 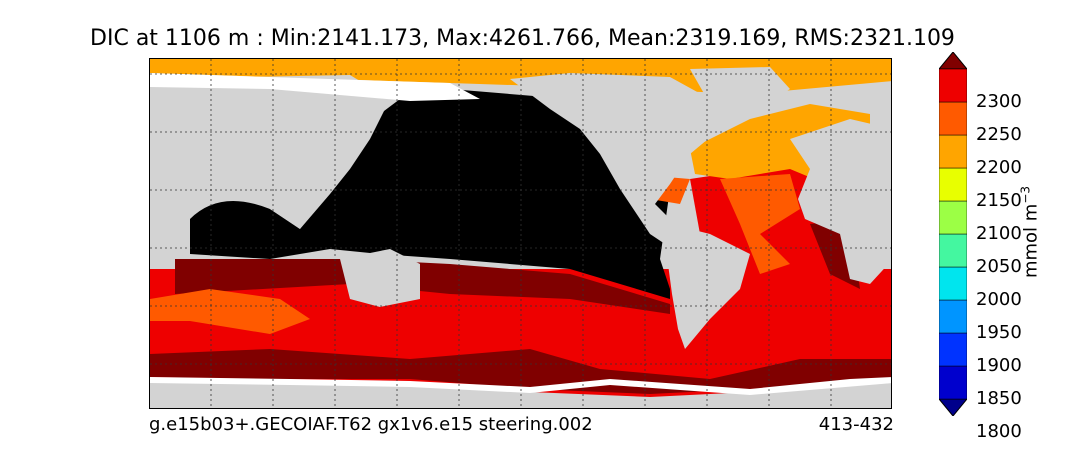 What do you see at coordinates (999, 299) in the screenshot?
I see `colorbar-tick: 2000` at bounding box center [999, 299].